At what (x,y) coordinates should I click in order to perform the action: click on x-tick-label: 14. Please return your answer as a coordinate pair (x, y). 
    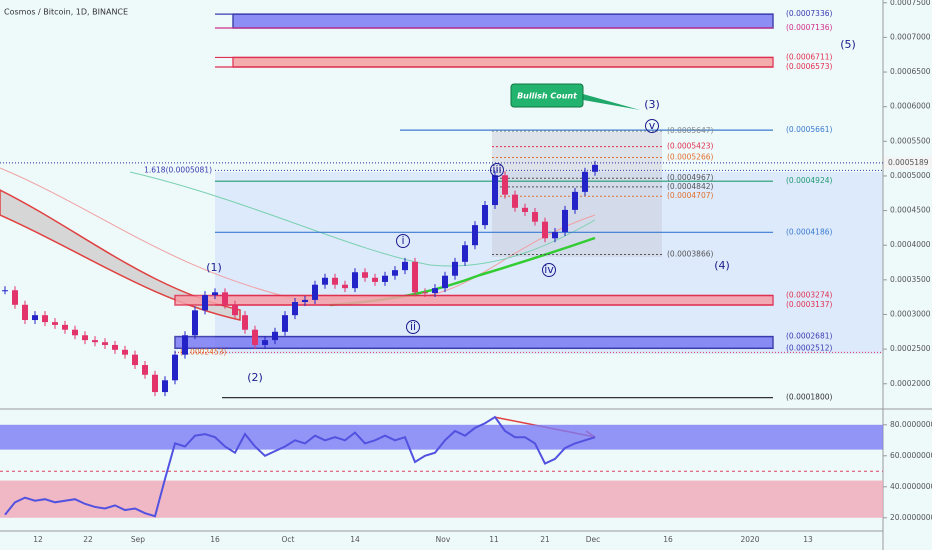
    Looking at the image, I should click on (355, 539).